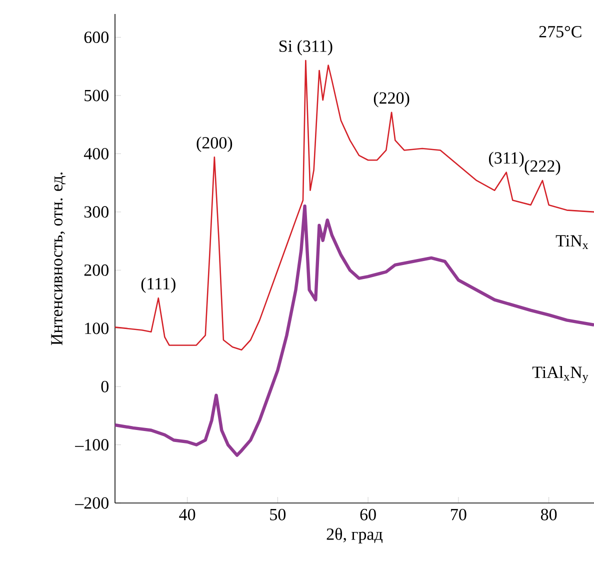  What do you see at coordinates (458, 514) in the screenshot?
I see `x-tick-label: 70` at bounding box center [458, 514].